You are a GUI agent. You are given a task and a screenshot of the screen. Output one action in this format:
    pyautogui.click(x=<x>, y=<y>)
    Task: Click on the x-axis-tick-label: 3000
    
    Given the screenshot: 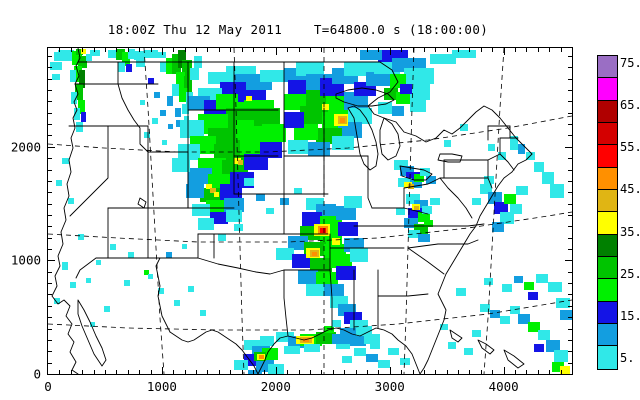 What is the action you would take?
    pyautogui.click(x=389, y=386)
    